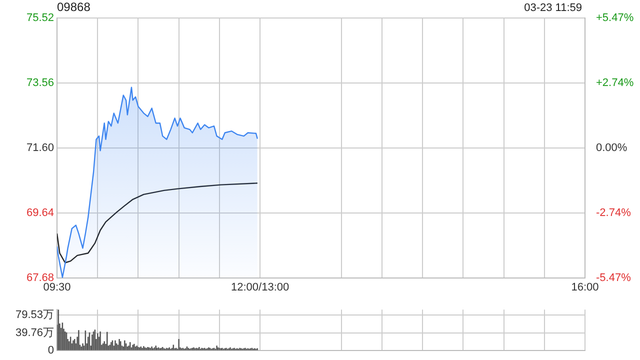 The width and height of the screenshot is (640, 360). What do you see at coordinates (40, 83) in the screenshot?
I see `y-tick-label: 73.56` at bounding box center [40, 83].